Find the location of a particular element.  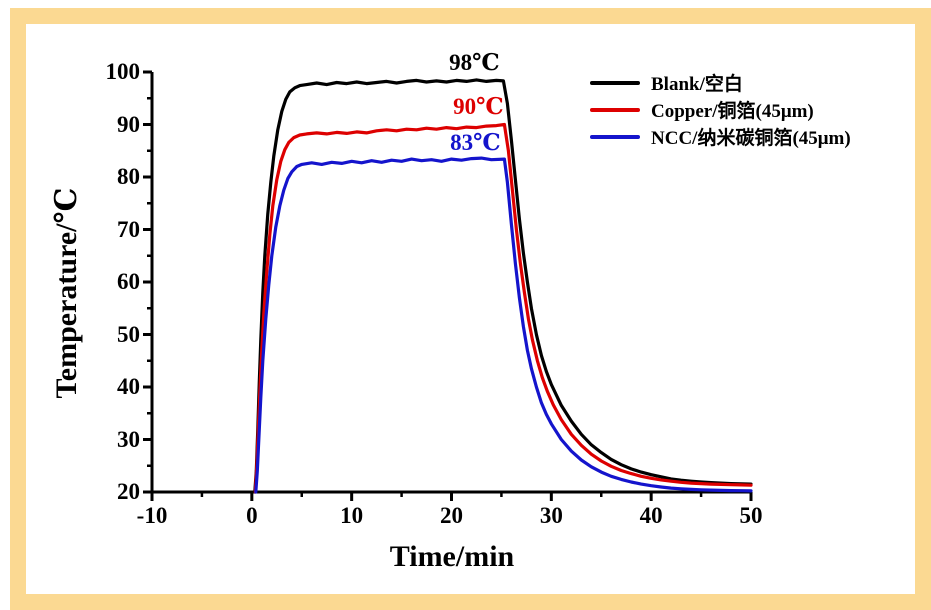

x-tick-label-20: 20 is located at coordinates (451, 515).